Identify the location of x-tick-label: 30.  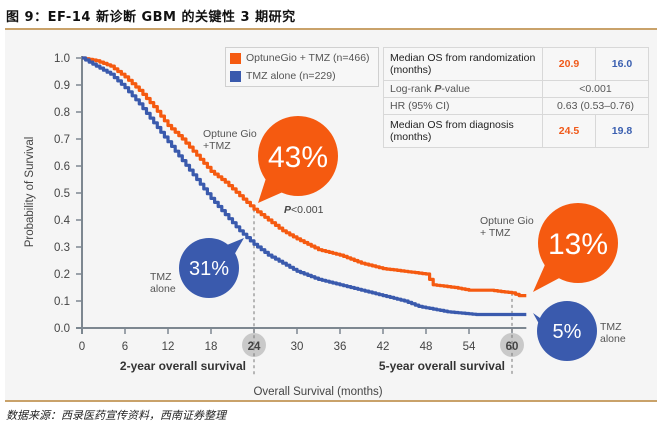
(297, 347).